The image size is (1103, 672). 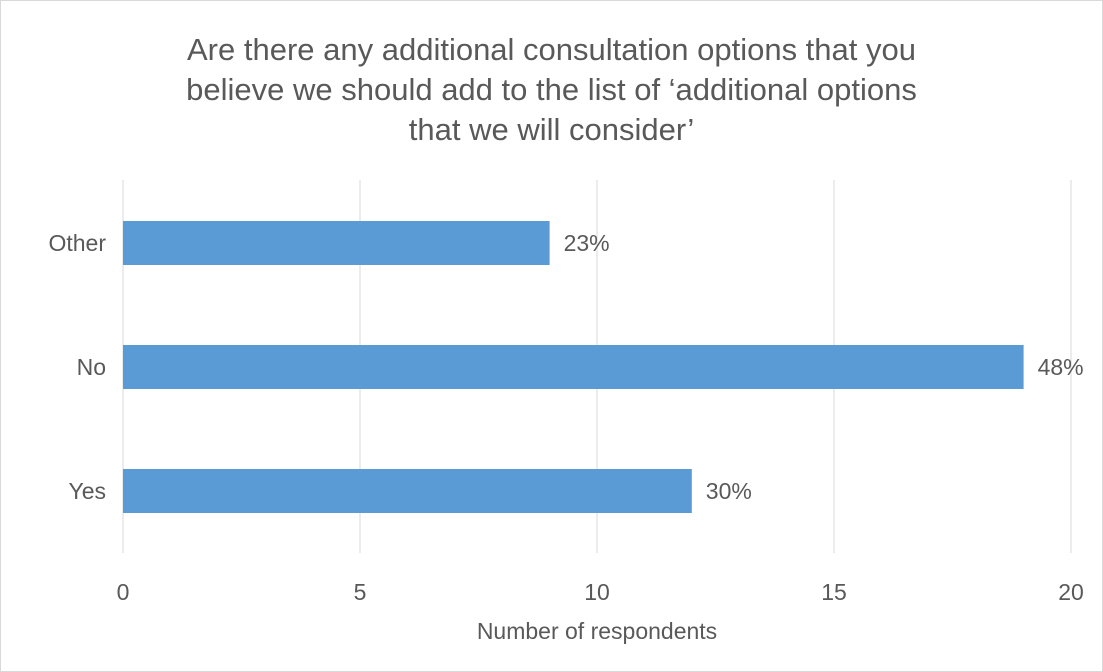 What do you see at coordinates (1071, 592) in the screenshot?
I see `x-tick-label: 20` at bounding box center [1071, 592].